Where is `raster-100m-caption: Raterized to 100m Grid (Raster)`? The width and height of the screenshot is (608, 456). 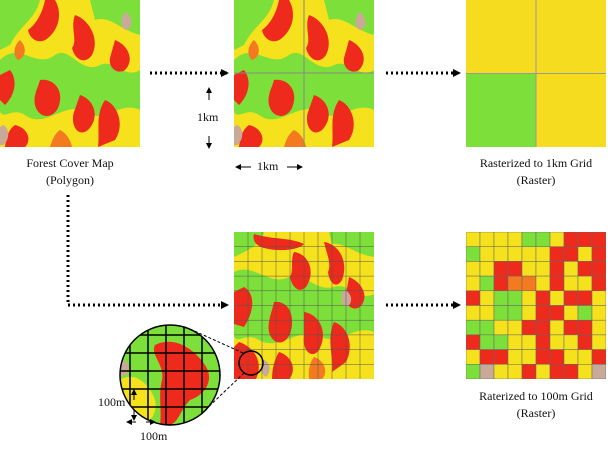
raster-100m-caption: Raterized to 100m Grid (Raster) is located at coordinates (532, 405).